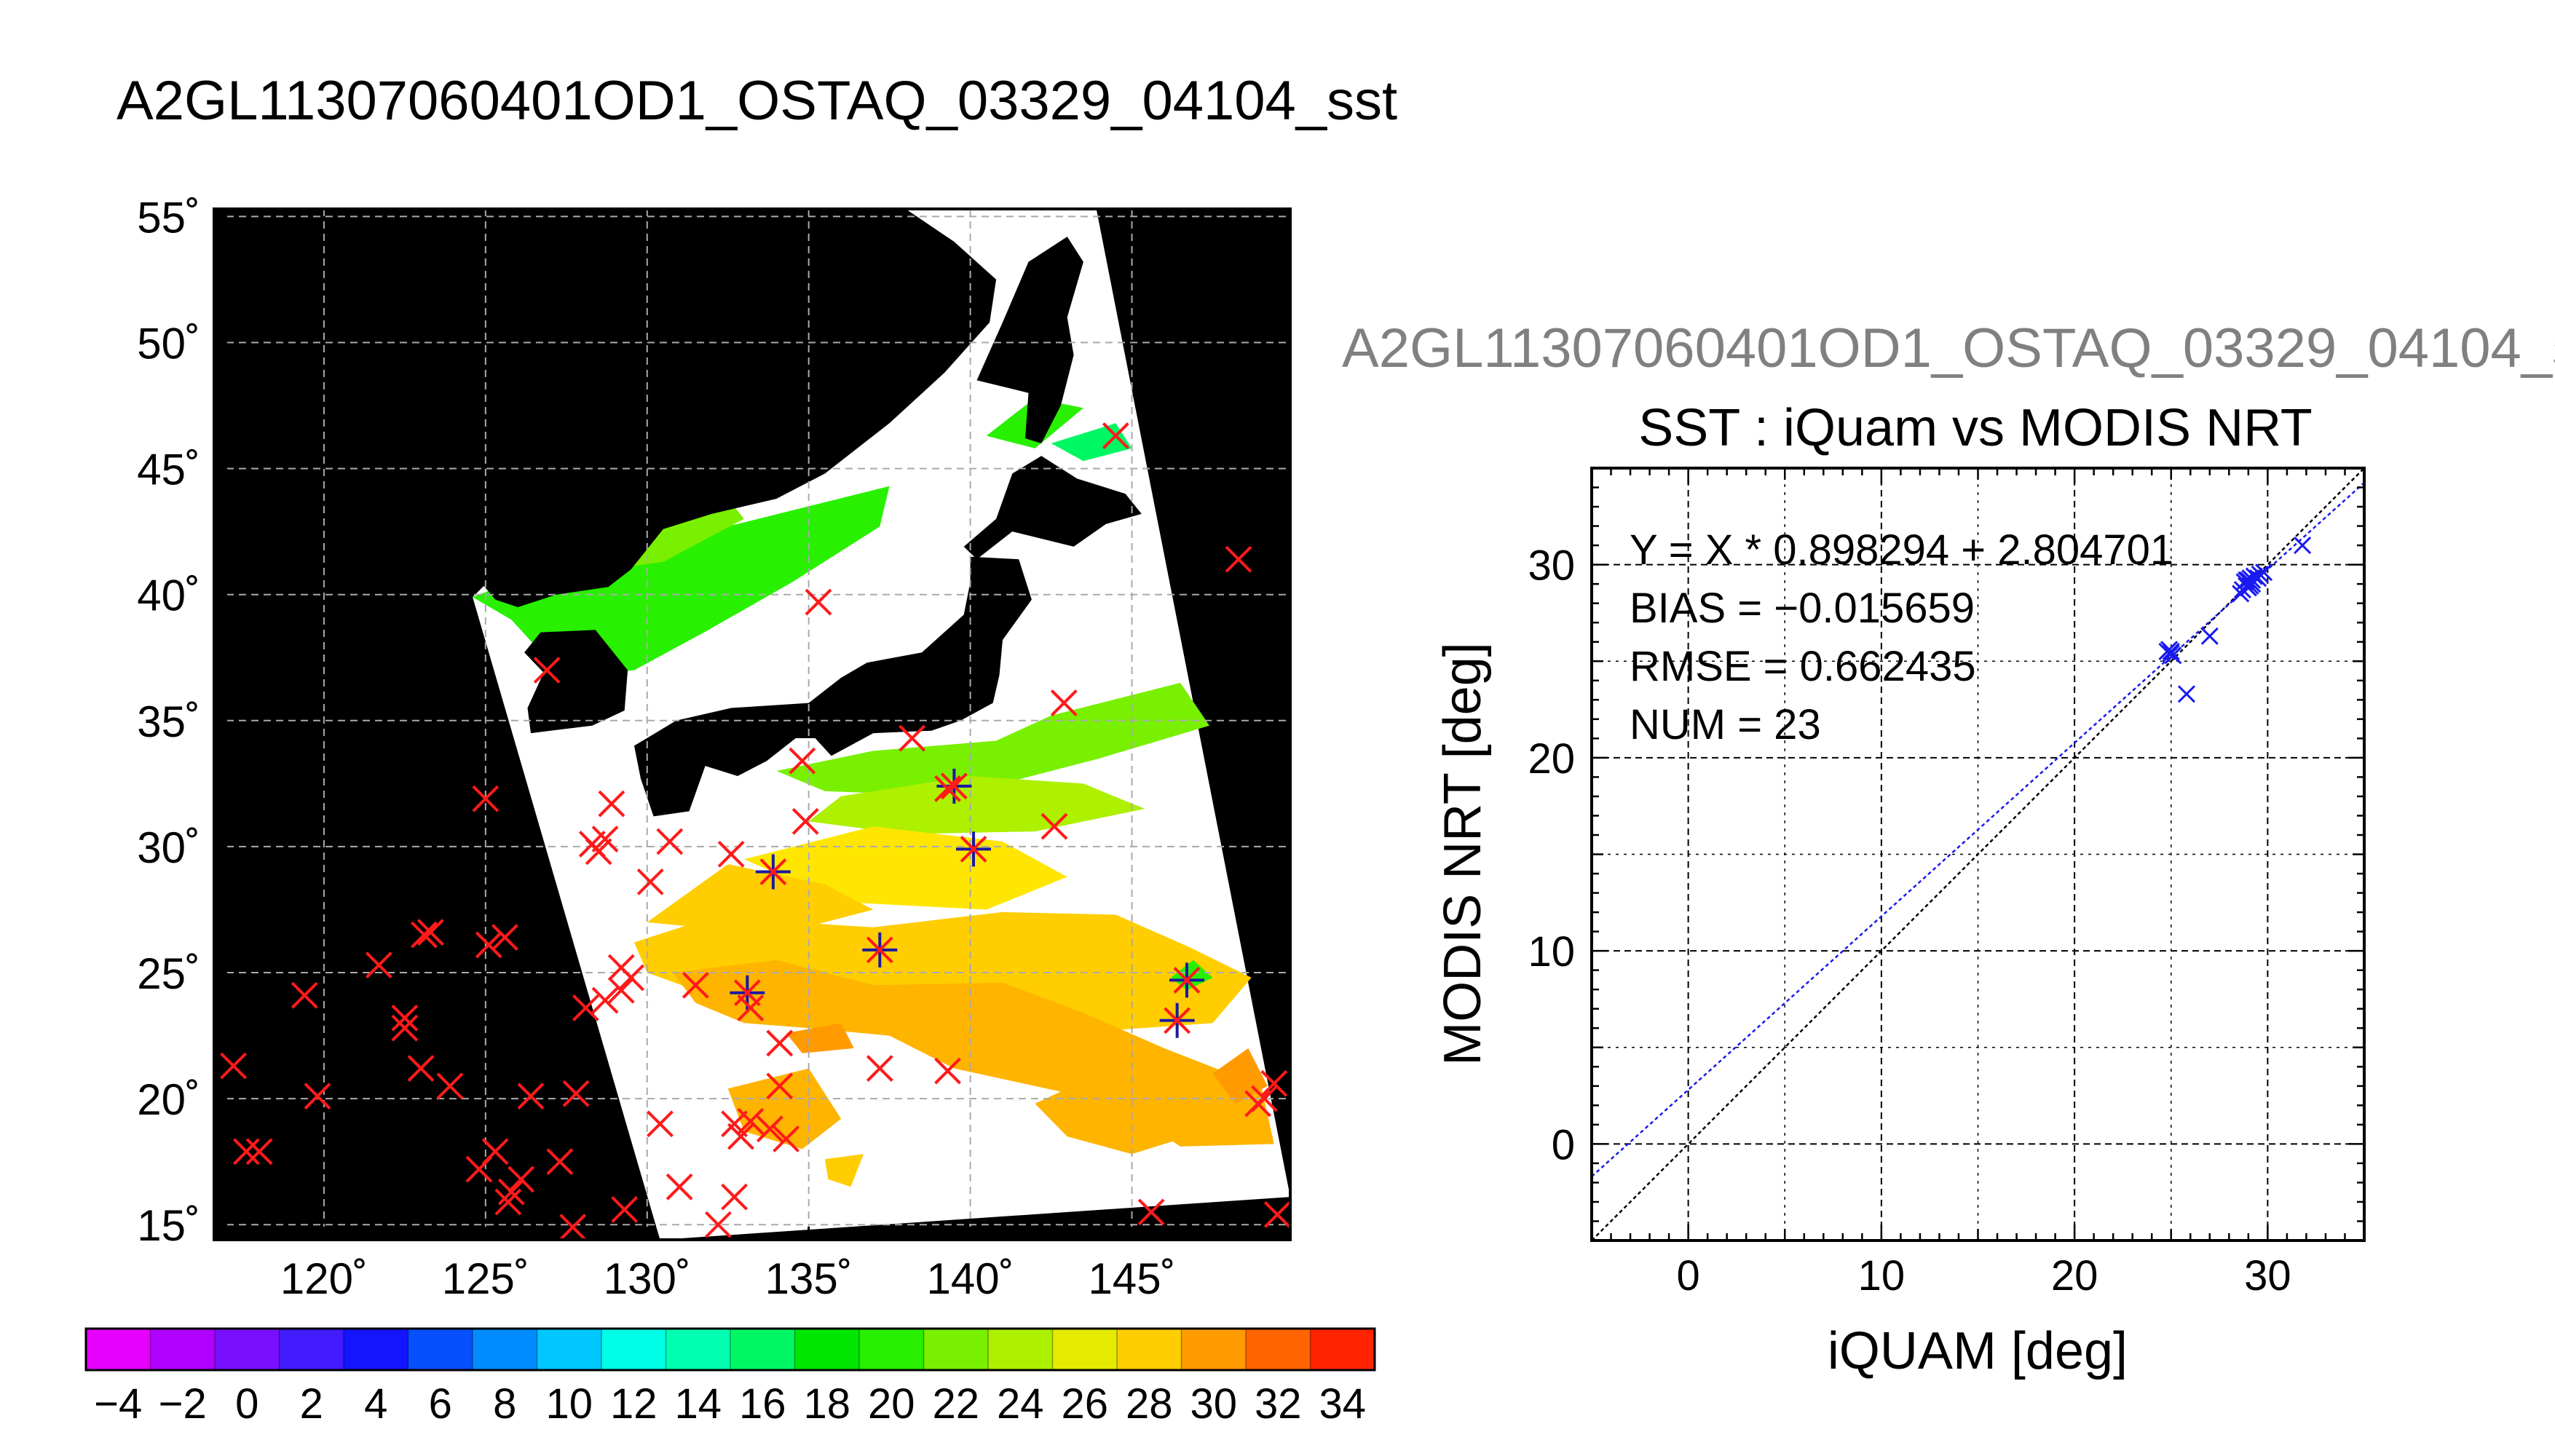 The height and width of the screenshot is (1456, 2555). What do you see at coordinates (504, 1404) in the screenshot?
I see `colorbar-tick-label: 8` at bounding box center [504, 1404].